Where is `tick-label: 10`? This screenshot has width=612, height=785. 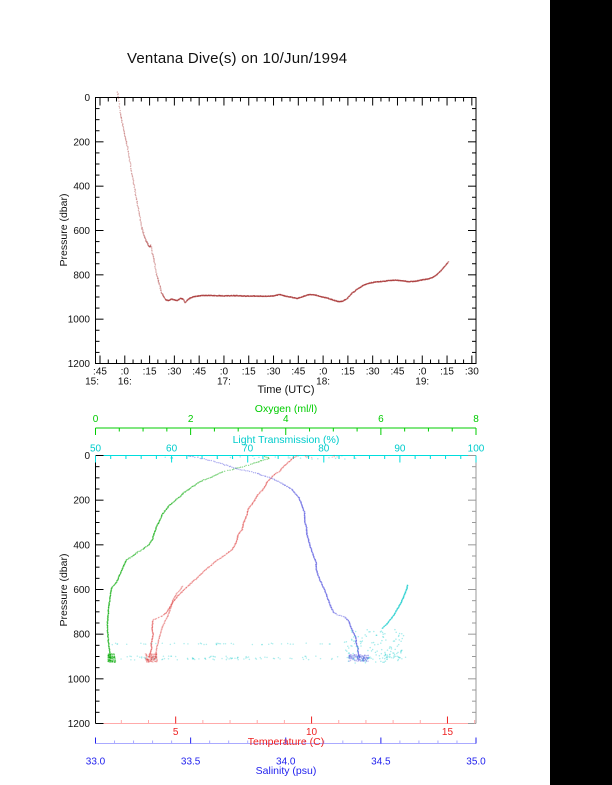
tick-label: 10 is located at coordinates (312, 732).